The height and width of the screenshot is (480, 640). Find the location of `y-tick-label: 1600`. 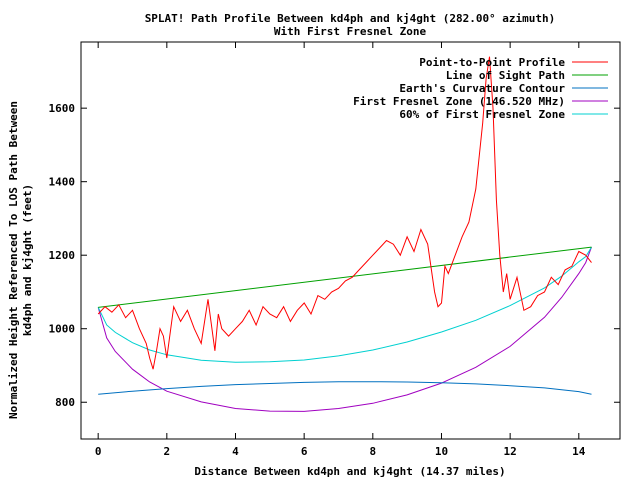

y-tick-label: 1600 is located at coordinates (62, 108).